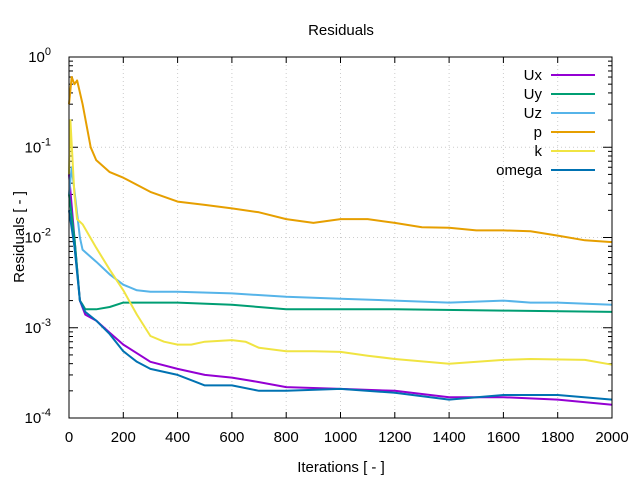 The height and width of the screenshot is (480, 640). I want to click on x-tick-label: 1200, so click(394, 437).